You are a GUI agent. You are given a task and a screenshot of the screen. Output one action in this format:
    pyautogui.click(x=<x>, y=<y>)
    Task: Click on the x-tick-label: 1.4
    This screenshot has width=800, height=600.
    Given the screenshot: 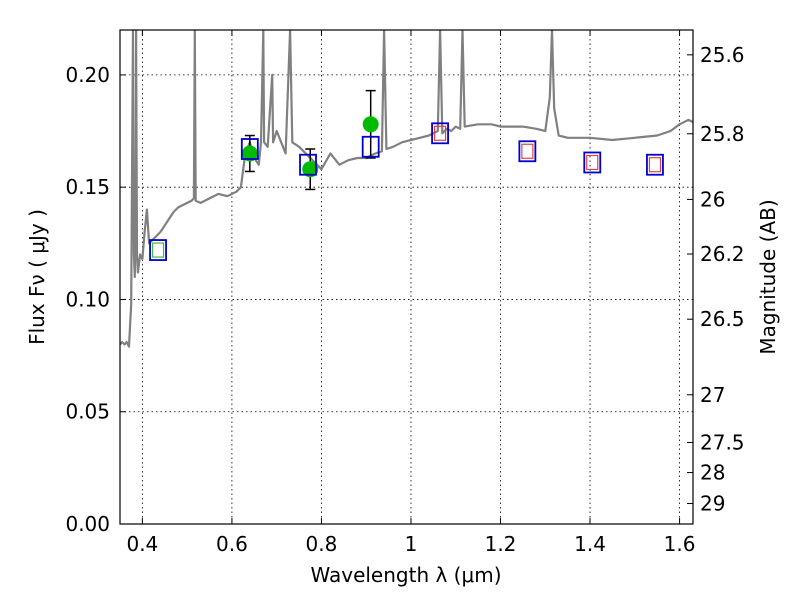 What is the action you would take?
    pyautogui.click(x=590, y=544)
    